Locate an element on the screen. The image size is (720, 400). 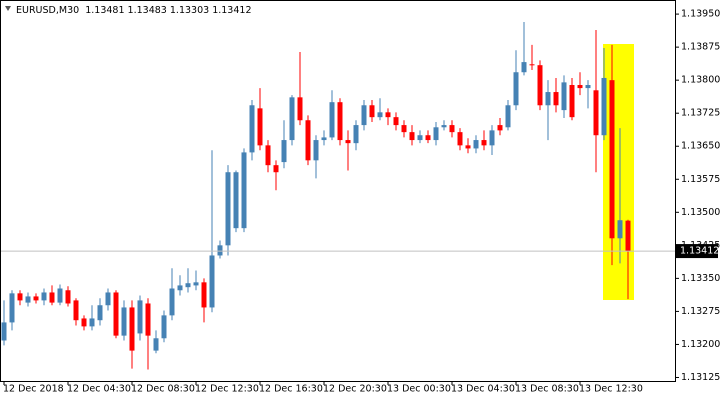
y-tick-label: 1.13725 is located at coordinates (700, 113).